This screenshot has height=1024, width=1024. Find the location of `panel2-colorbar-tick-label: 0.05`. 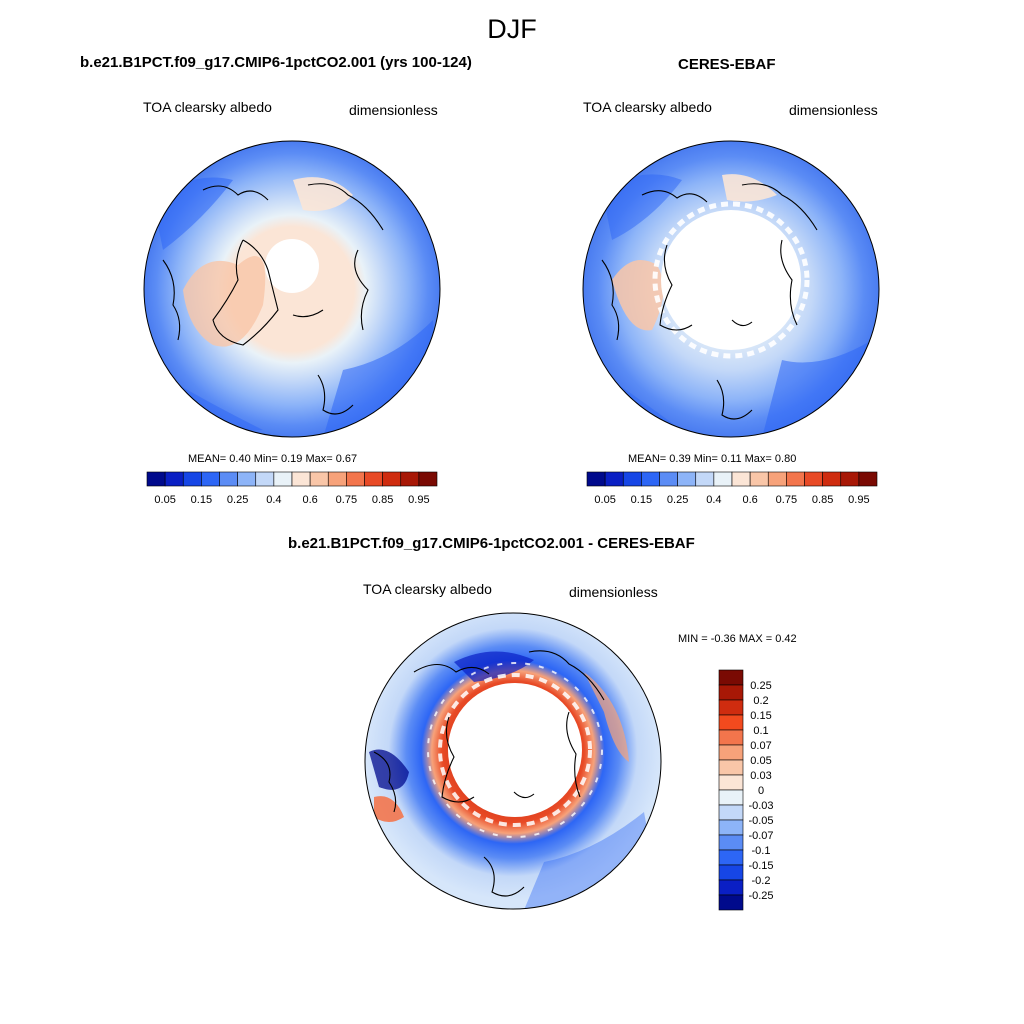

panel2-colorbar-tick-label: 0.05 is located at coordinates (604, 500).